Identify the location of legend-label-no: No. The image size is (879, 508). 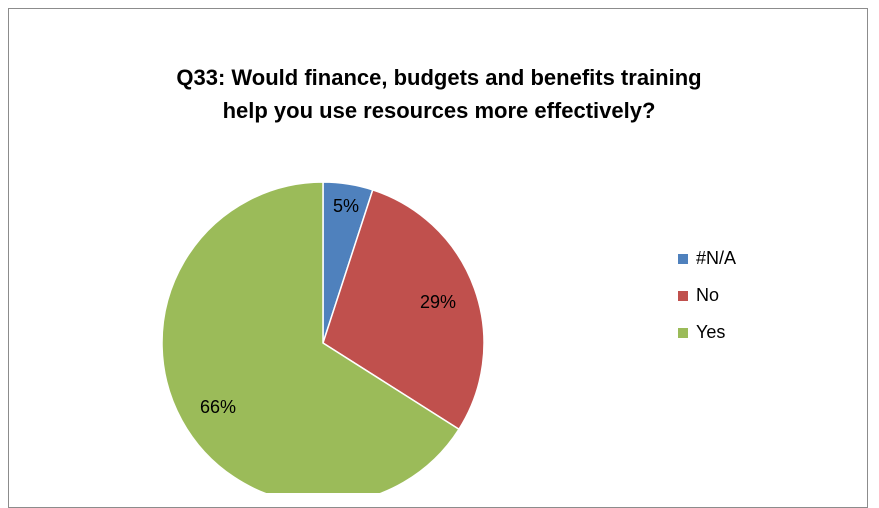
(708, 295).